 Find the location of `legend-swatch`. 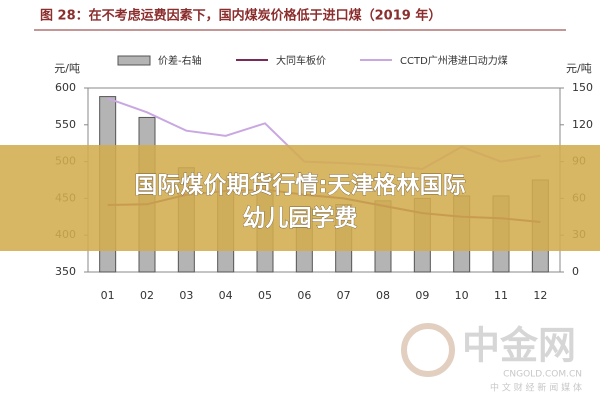

legend-swatch is located at coordinates (134, 60).